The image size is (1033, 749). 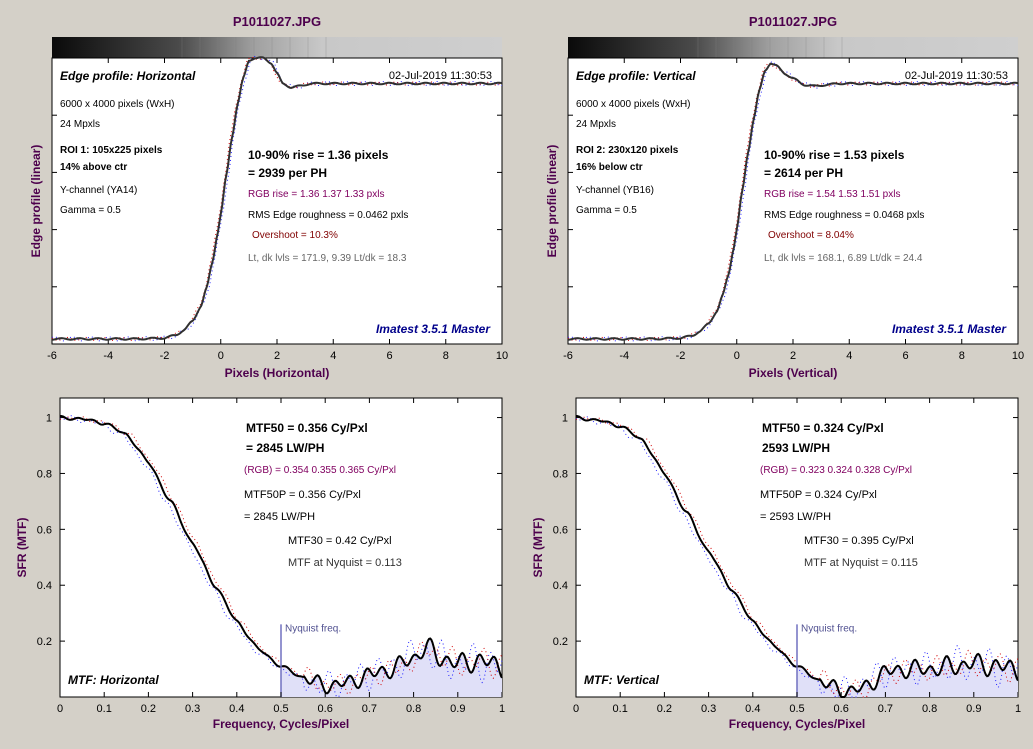 I want to click on edge-heading: Edge profile: Horizontal, so click(x=128, y=76).